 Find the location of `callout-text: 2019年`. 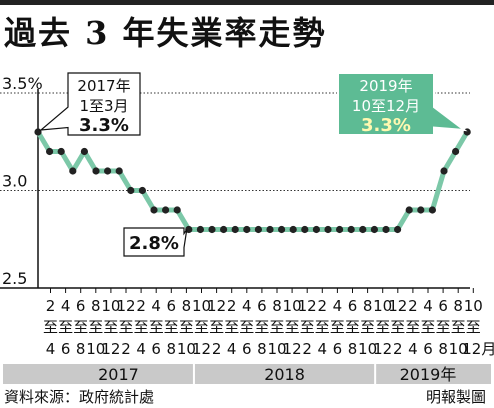

callout-text: 2019年 is located at coordinates (385, 86).